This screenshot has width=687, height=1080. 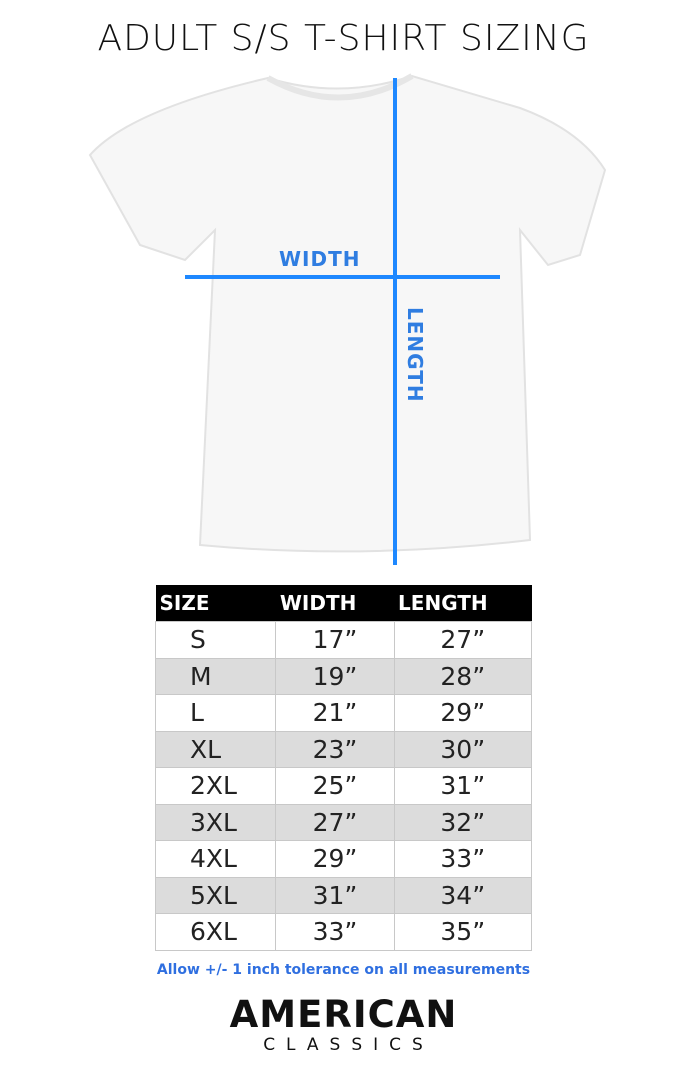 What do you see at coordinates (215, 859) in the screenshot?
I see `cell-size: 4XL` at bounding box center [215, 859].